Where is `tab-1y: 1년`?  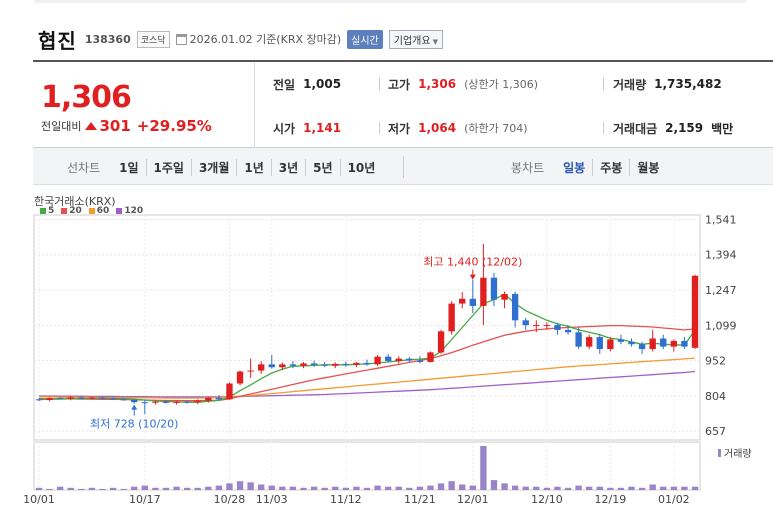 tab-1y: 1년 is located at coordinates (253, 167).